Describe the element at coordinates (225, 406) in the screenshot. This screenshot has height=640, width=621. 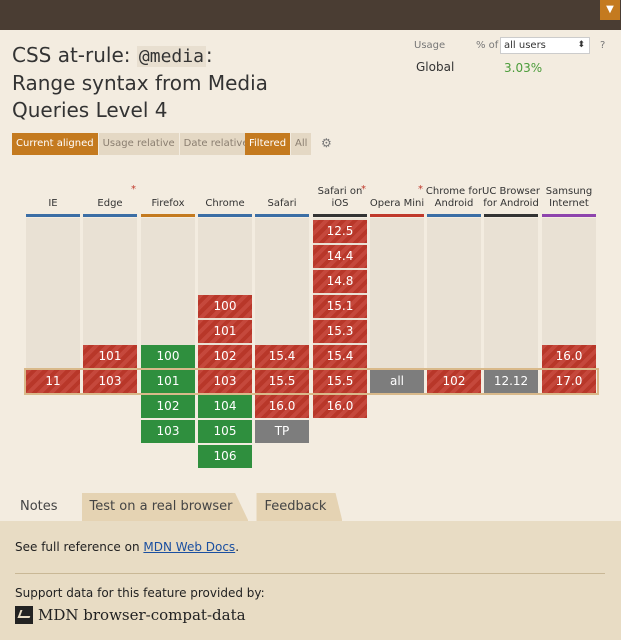
I see `version-cell: 104` at that location.